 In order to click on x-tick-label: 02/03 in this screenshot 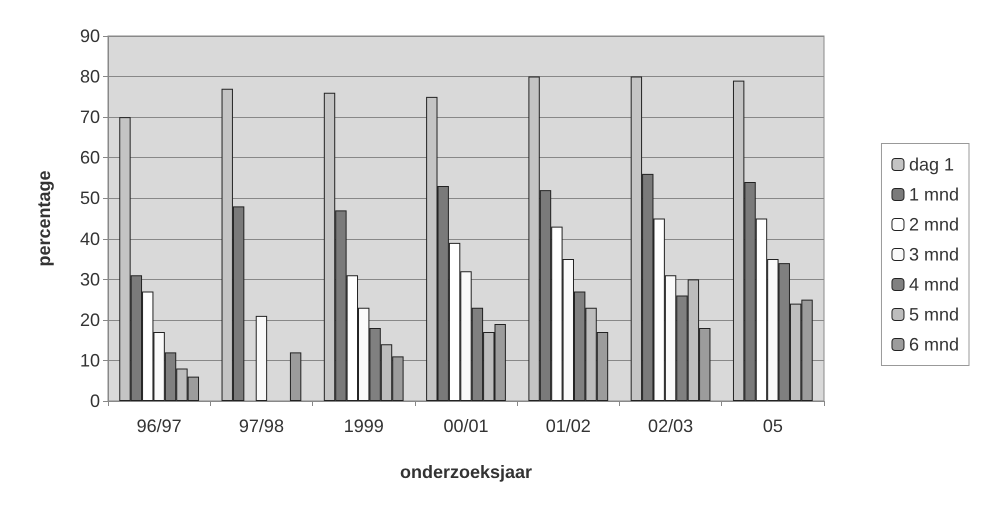, I will do `click(671, 426)`.